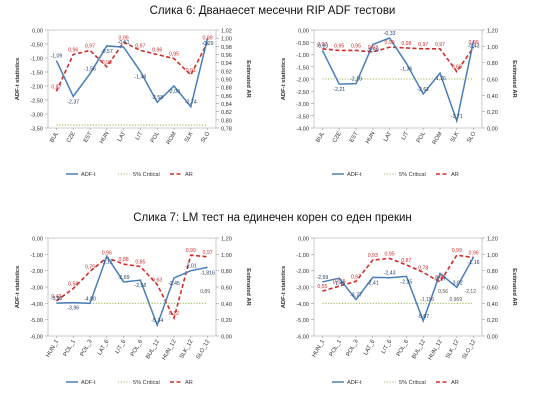 The width and height of the screenshot is (545, 406). What do you see at coordinates (191, 71) in the screenshot?
I see `ar-data-label: 0,91` at bounding box center [191, 71].